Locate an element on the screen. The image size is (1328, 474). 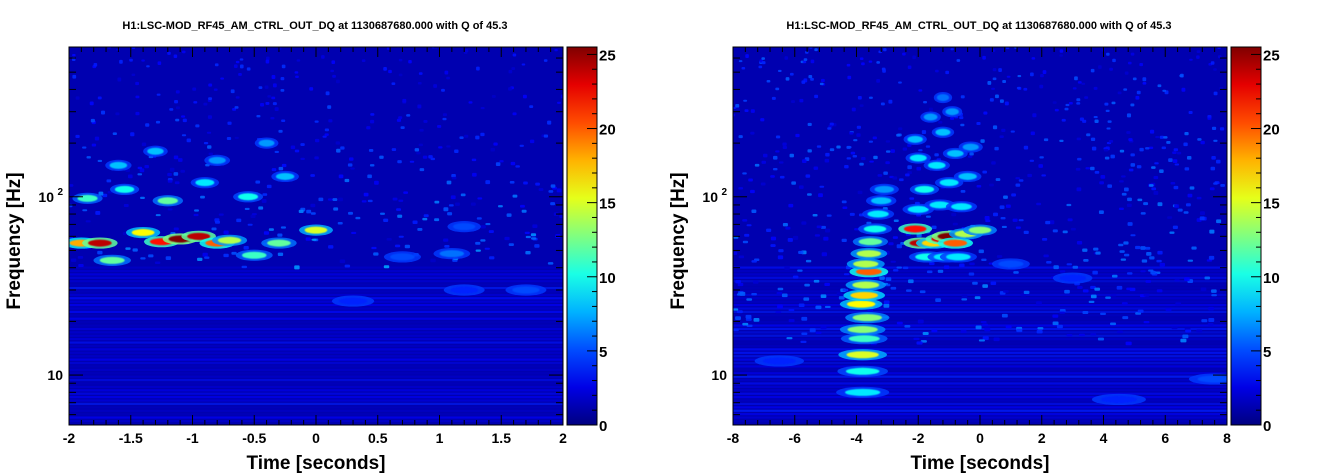
x-tick-label: 6 is located at coordinates (1165, 438).